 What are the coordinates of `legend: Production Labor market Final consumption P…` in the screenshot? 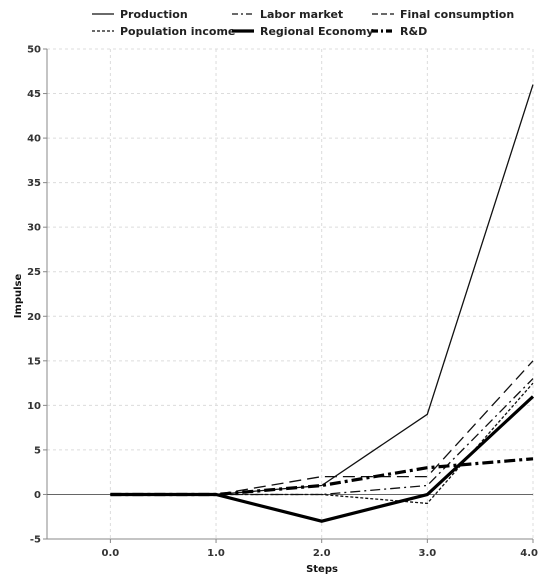 It's located at (303, 23).